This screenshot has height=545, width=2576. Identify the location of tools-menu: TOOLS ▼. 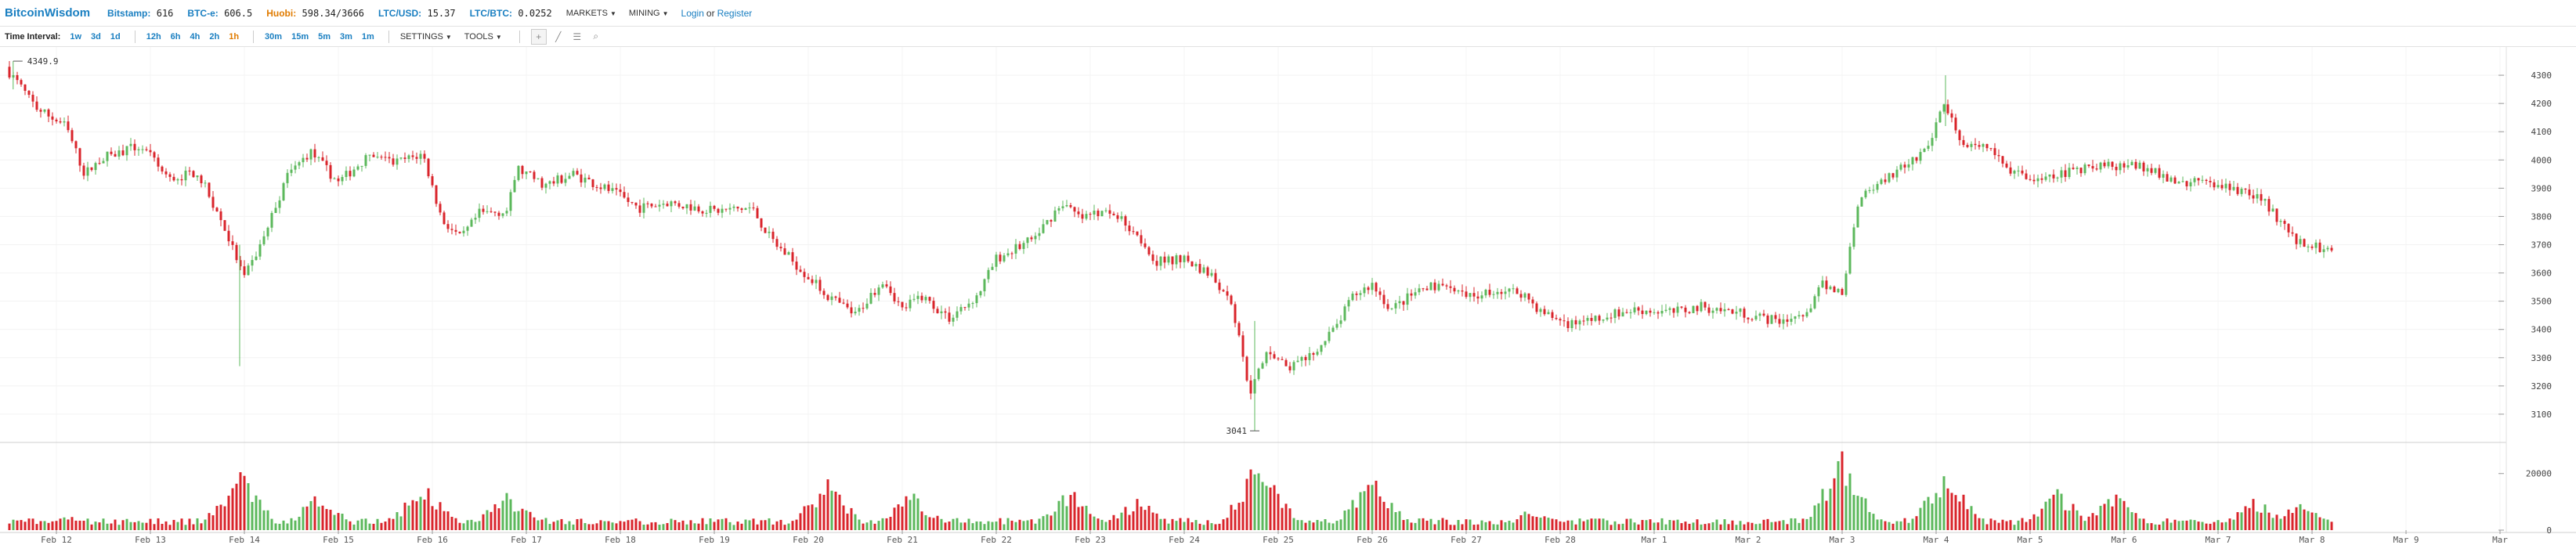
(483, 37).